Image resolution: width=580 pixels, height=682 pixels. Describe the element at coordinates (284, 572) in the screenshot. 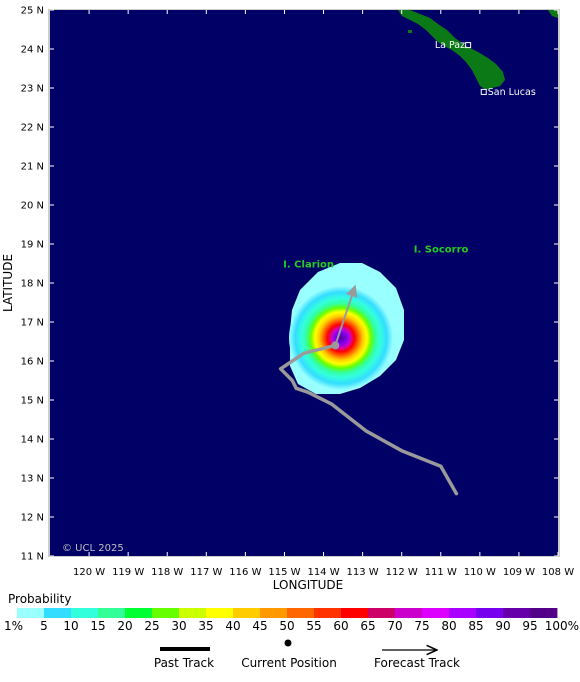

I see `lon-tick-label: 115 W` at that location.